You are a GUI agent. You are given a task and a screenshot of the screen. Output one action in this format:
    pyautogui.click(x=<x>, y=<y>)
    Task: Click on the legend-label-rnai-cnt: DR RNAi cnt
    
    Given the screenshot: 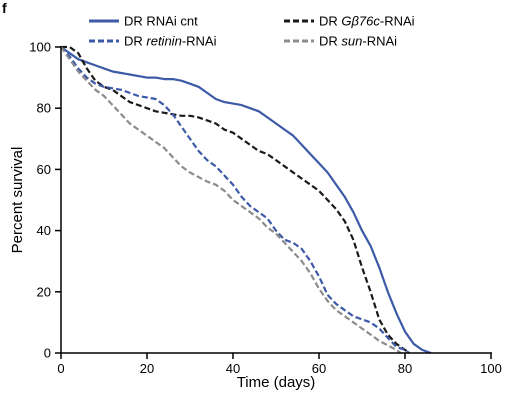 What is the action you would take?
    pyautogui.click(x=161, y=21)
    